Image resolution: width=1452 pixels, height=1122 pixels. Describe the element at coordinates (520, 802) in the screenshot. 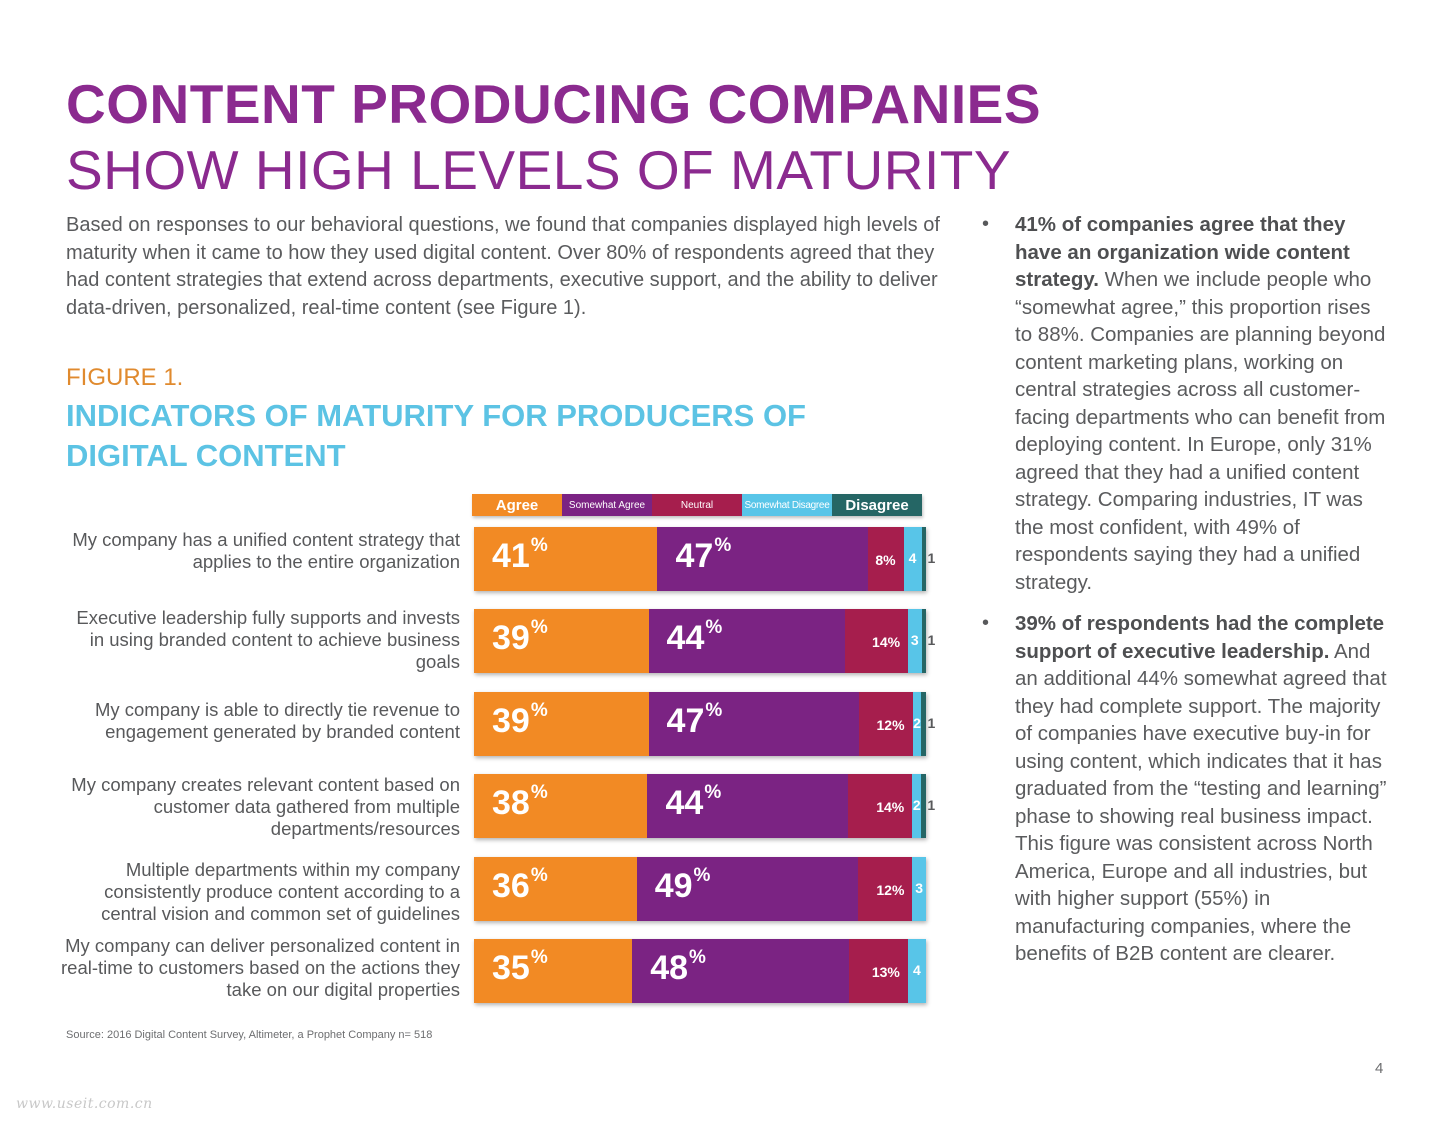

I see `data-label: 38%` at that location.